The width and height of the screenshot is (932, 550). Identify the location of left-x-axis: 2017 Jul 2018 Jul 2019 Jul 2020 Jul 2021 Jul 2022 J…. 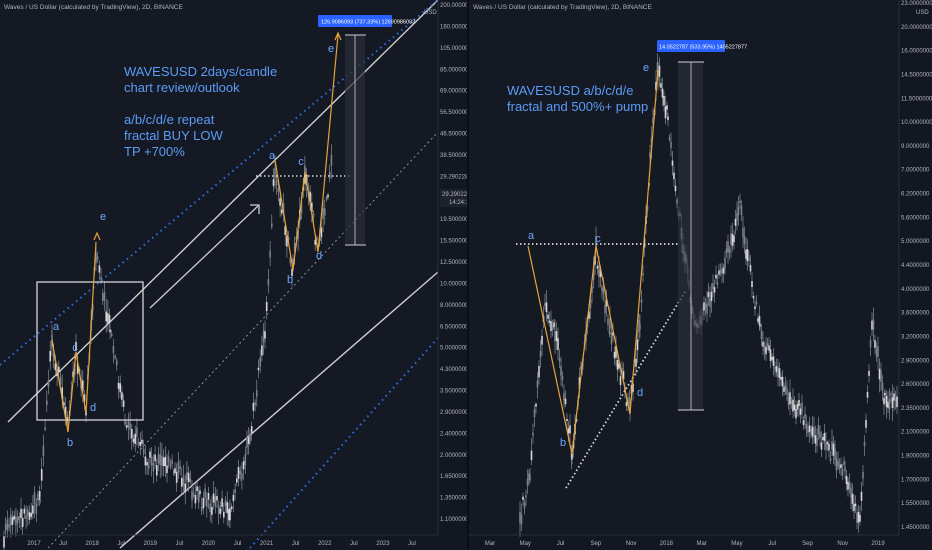
(221, 544).